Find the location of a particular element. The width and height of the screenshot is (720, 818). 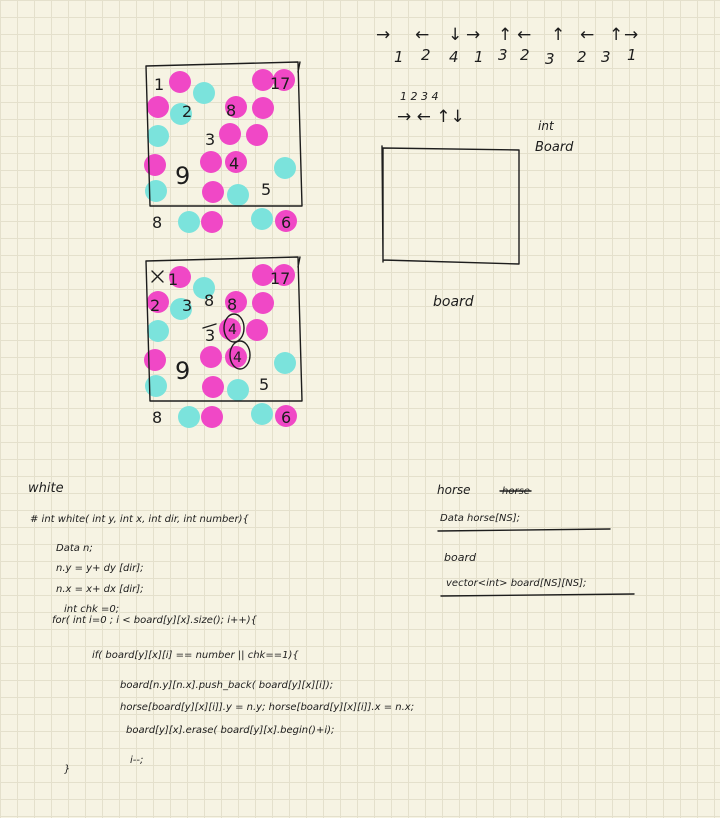

board-note-title: board is located at coordinates (460, 557).